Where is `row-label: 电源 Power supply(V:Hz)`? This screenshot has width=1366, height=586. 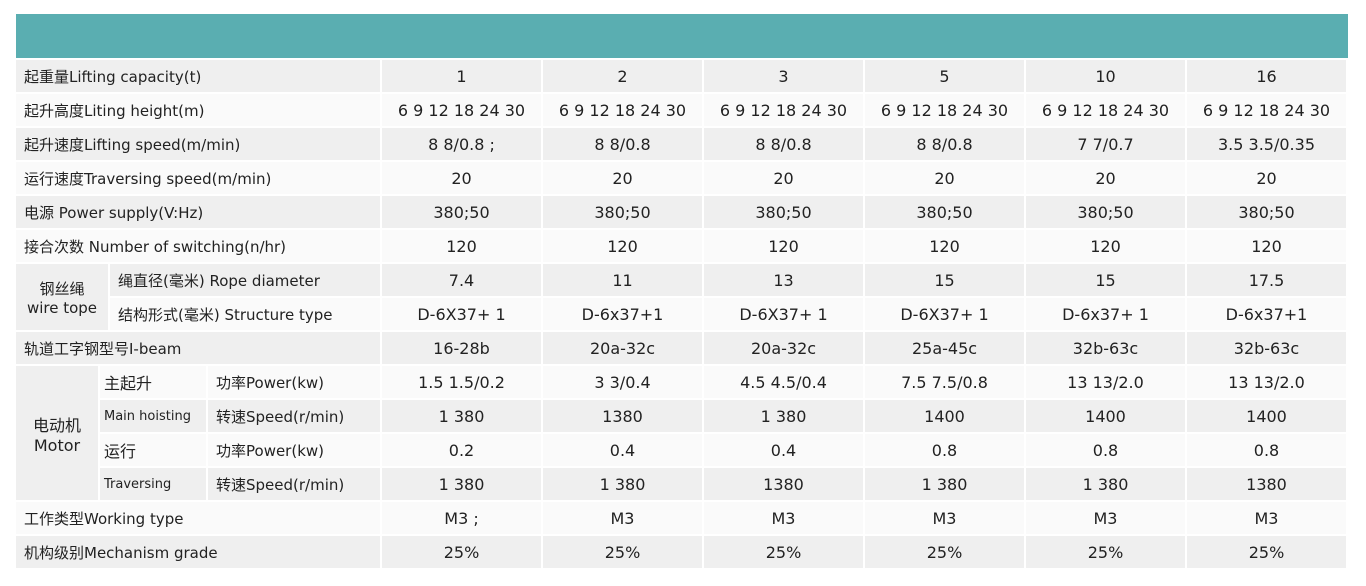
row-label: 电源 Power supply(V:Hz) is located at coordinates (199, 213).